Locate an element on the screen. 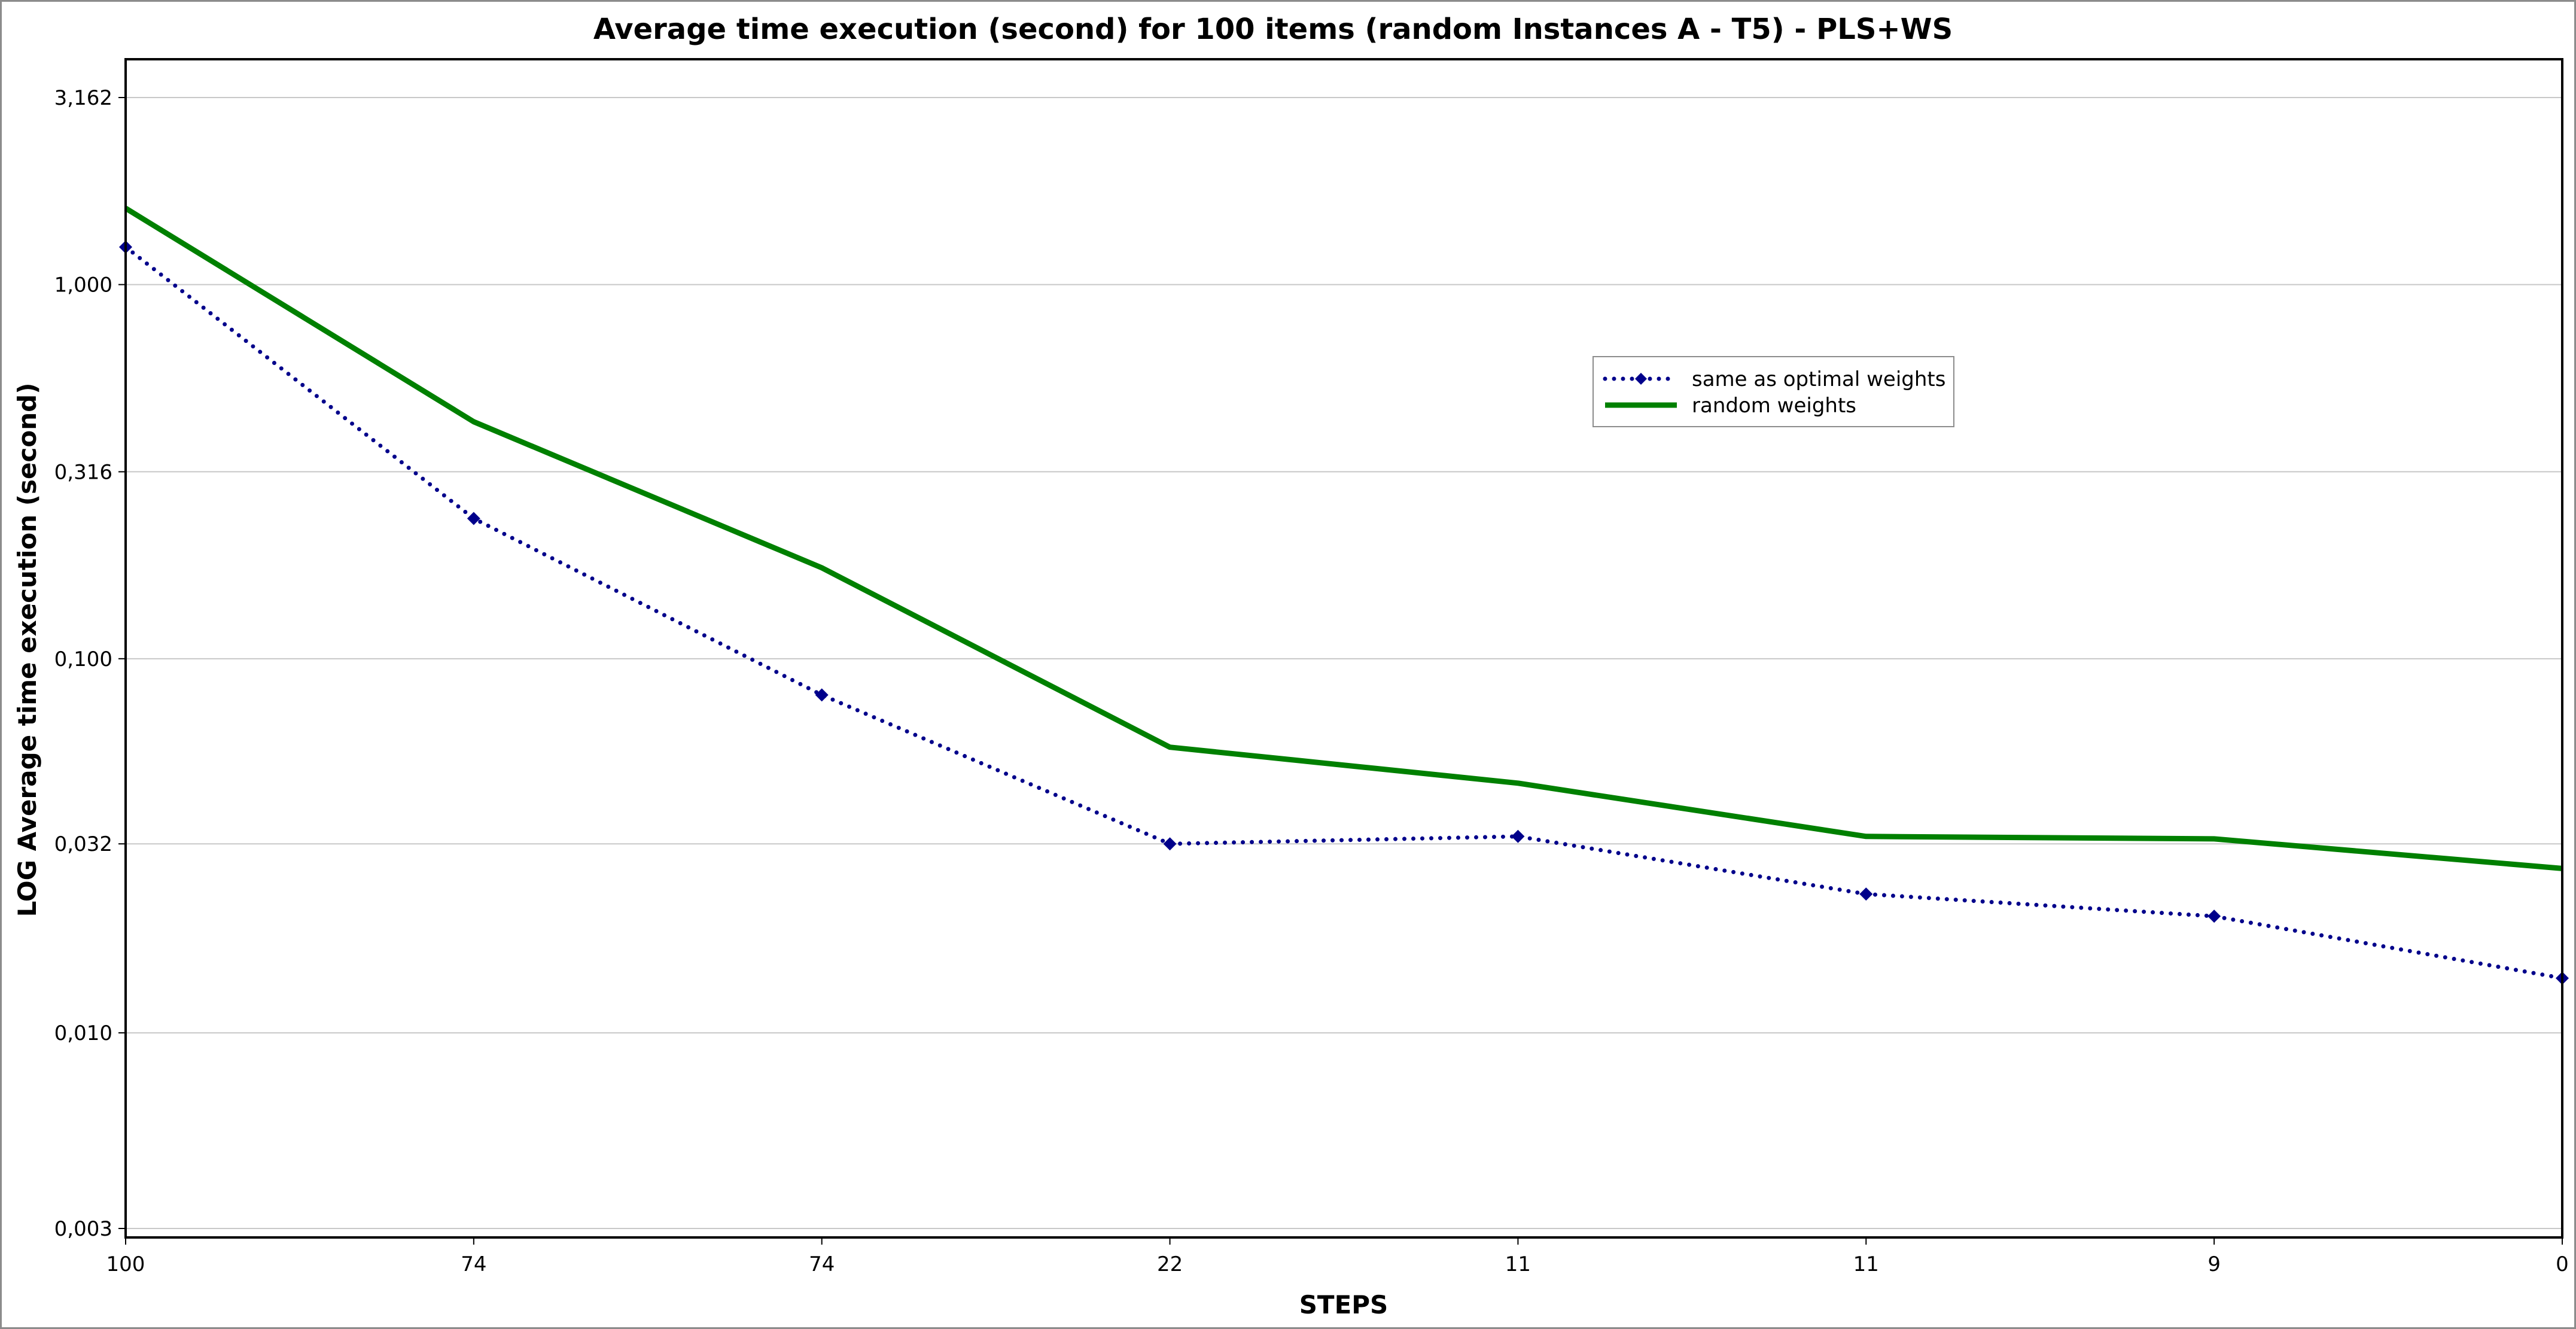 The height and width of the screenshot is (1329, 2576). legend-label-same-as-optimal-weights: same as optimal weights is located at coordinates (1818, 379).